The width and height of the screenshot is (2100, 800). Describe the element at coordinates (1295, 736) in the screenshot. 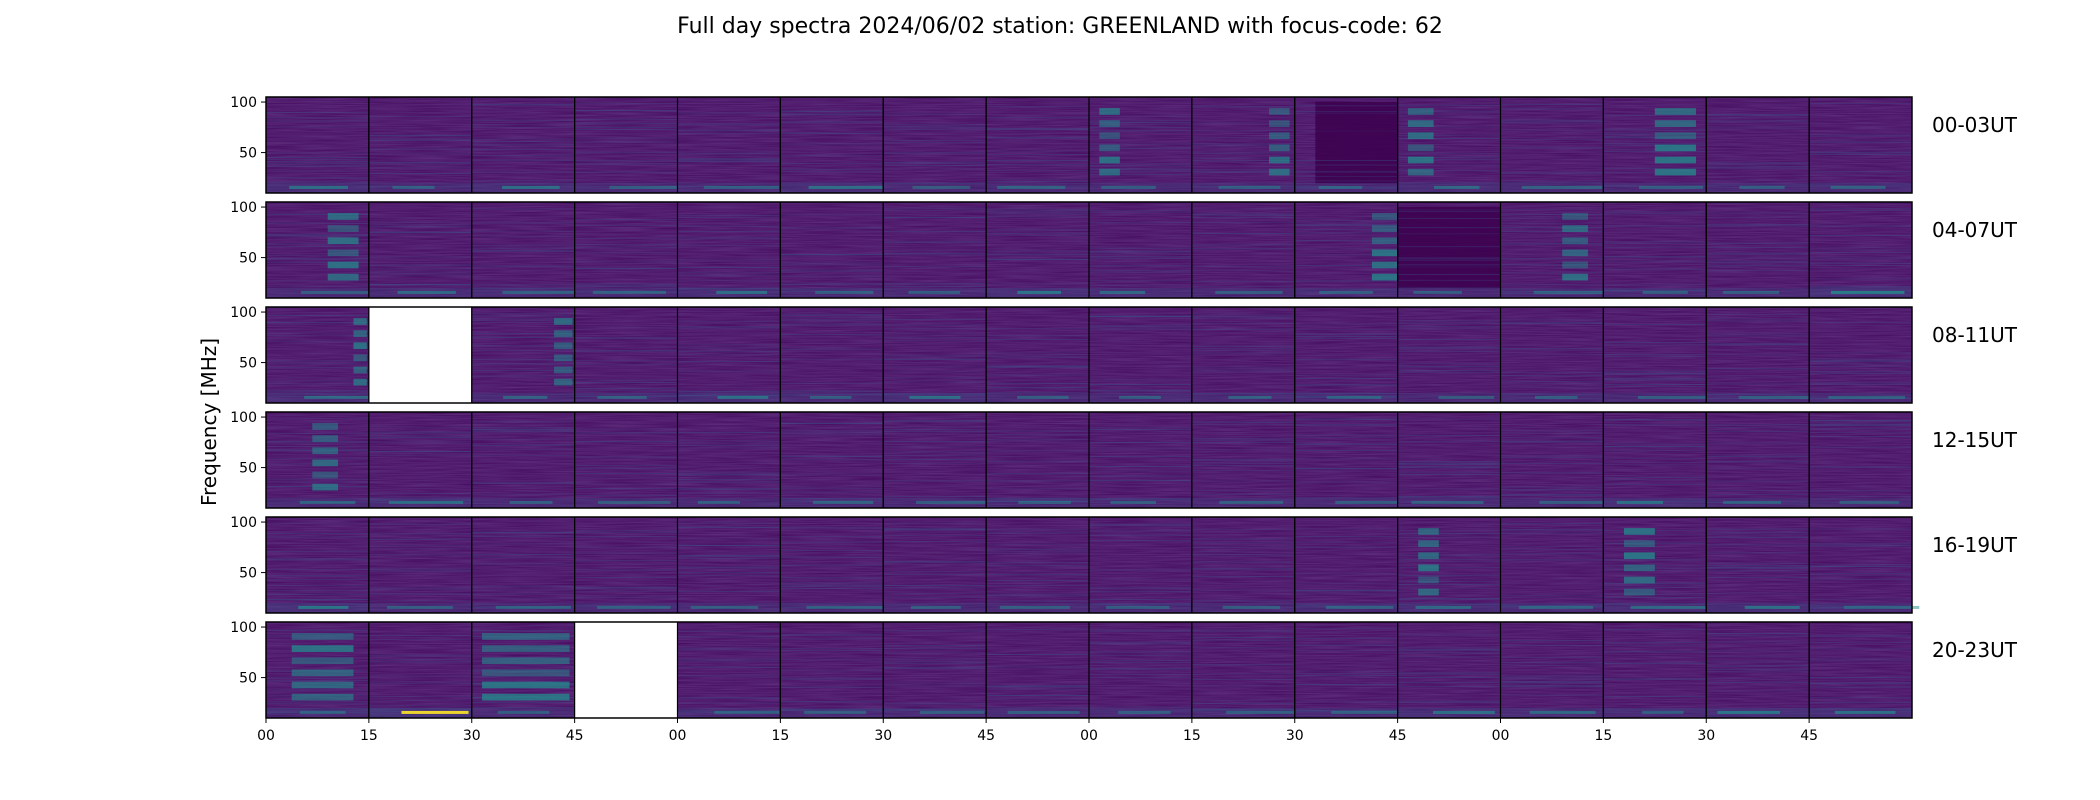

I see `x-tick-label: 30` at that location.